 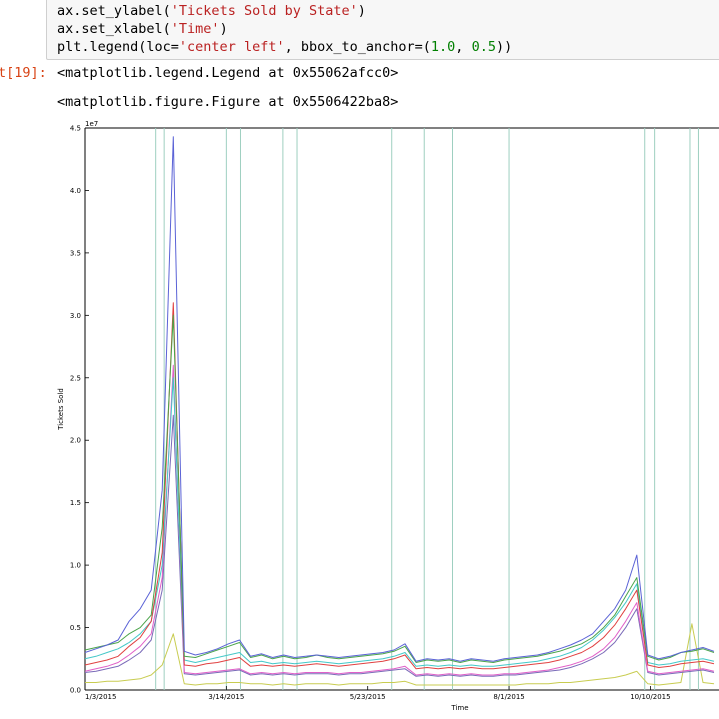 What do you see at coordinates (75, 253) in the screenshot?
I see `y-tick-label: 3.5` at bounding box center [75, 253].